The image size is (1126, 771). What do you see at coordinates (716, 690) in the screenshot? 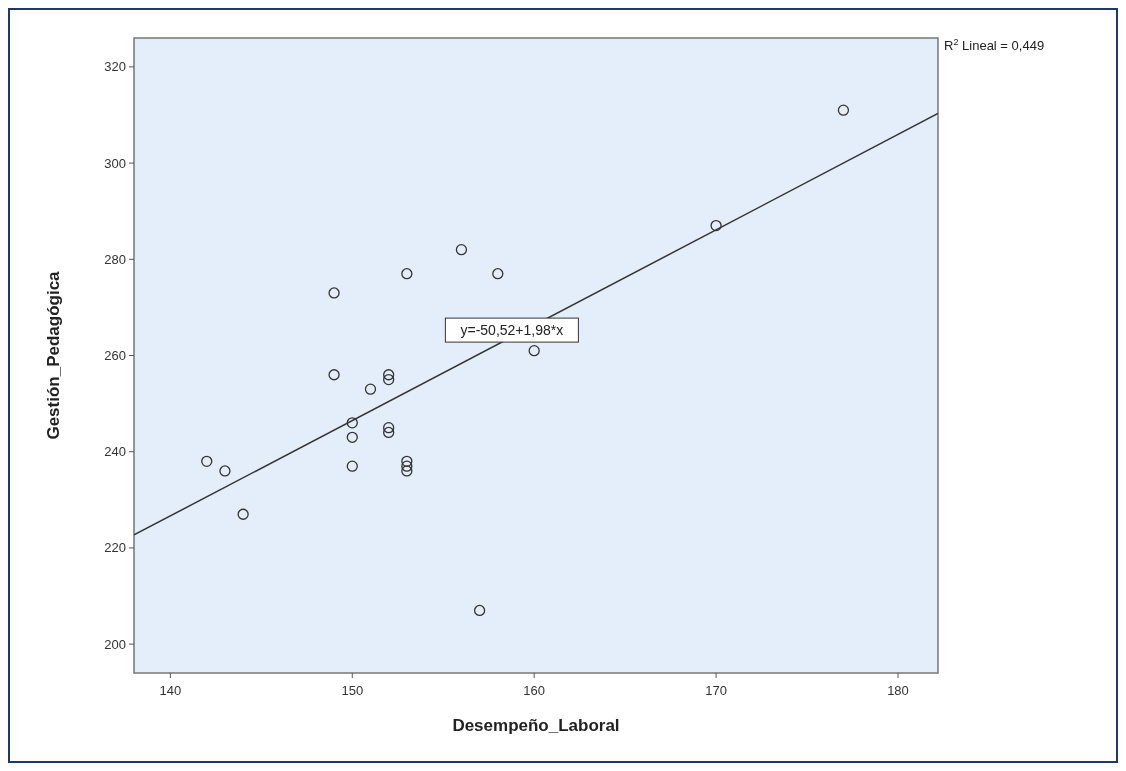
I see `x-tick-label: 170` at bounding box center [716, 690].